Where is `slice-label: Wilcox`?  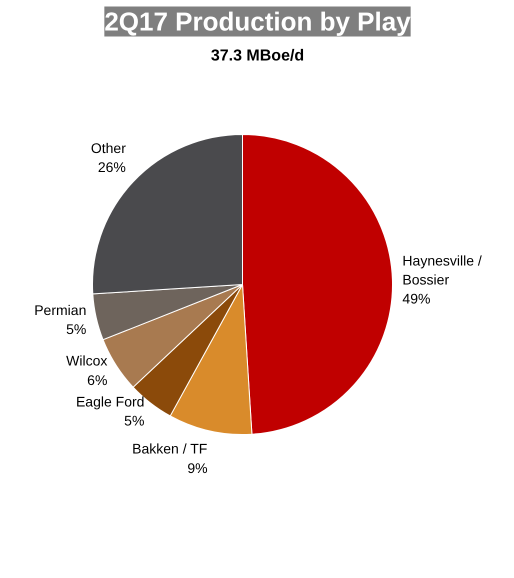
slice-label: Wilcox is located at coordinates (87, 360).